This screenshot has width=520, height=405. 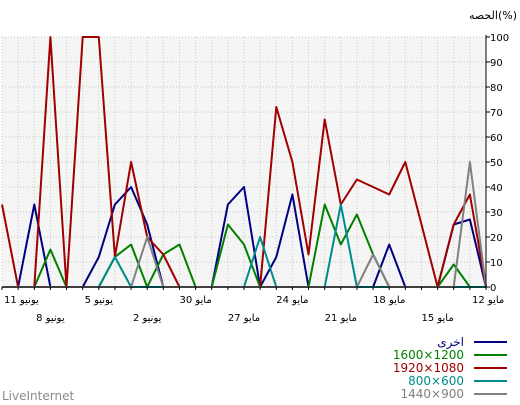 What do you see at coordinates (488, 300) in the screenshot?
I see `x-tick-label: 12 مايو` at bounding box center [488, 300].